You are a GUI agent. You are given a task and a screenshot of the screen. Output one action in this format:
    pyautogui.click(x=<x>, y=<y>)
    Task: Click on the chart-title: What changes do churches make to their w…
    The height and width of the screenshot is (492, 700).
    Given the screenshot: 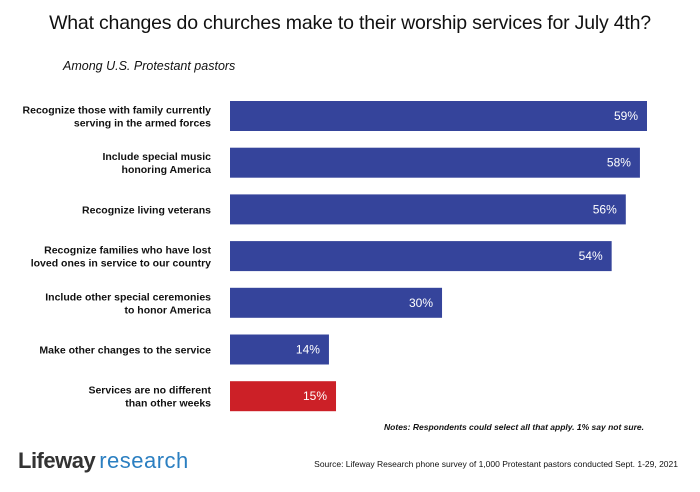 What is the action you would take?
    pyautogui.click(x=350, y=23)
    